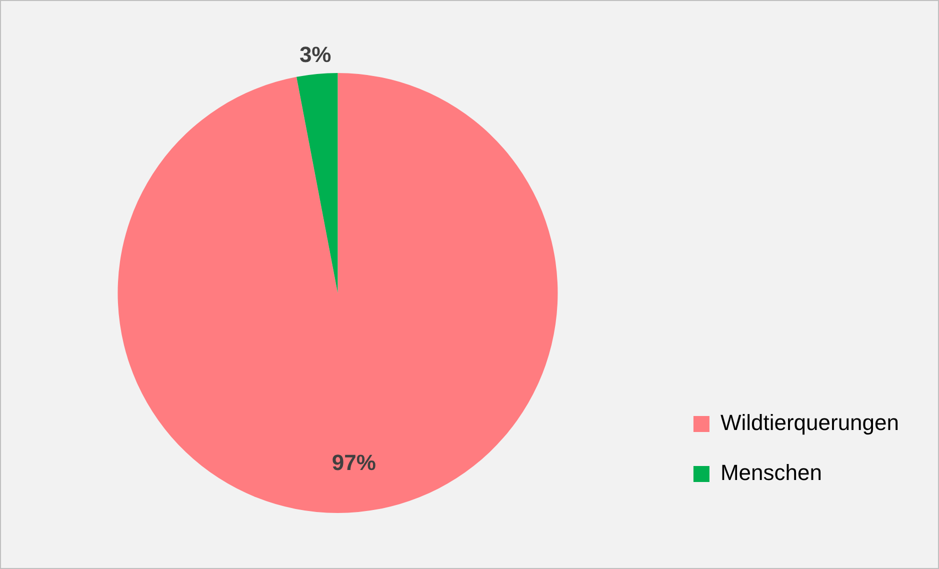  Describe the element at coordinates (354, 462) in the screenshot. I see `data-label: 97%` at that location.